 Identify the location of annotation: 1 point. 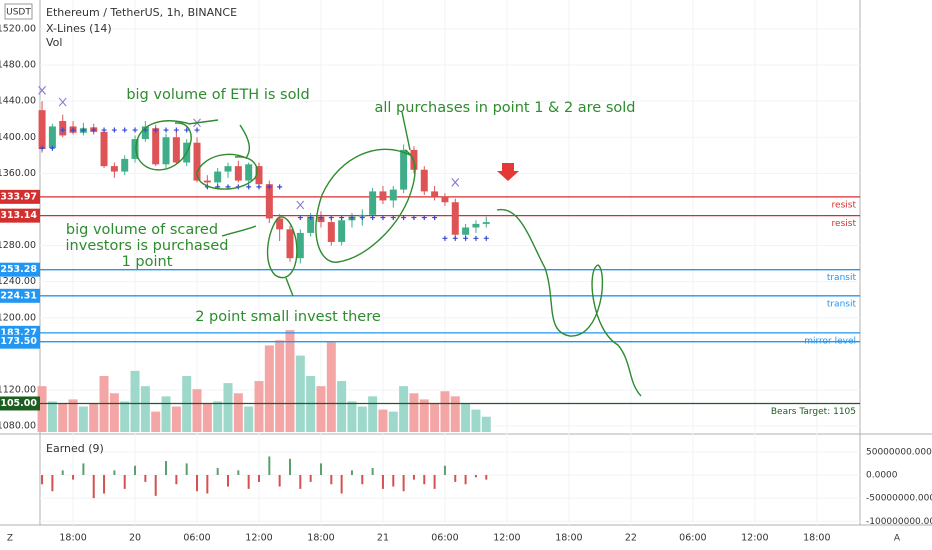
(147, 262).